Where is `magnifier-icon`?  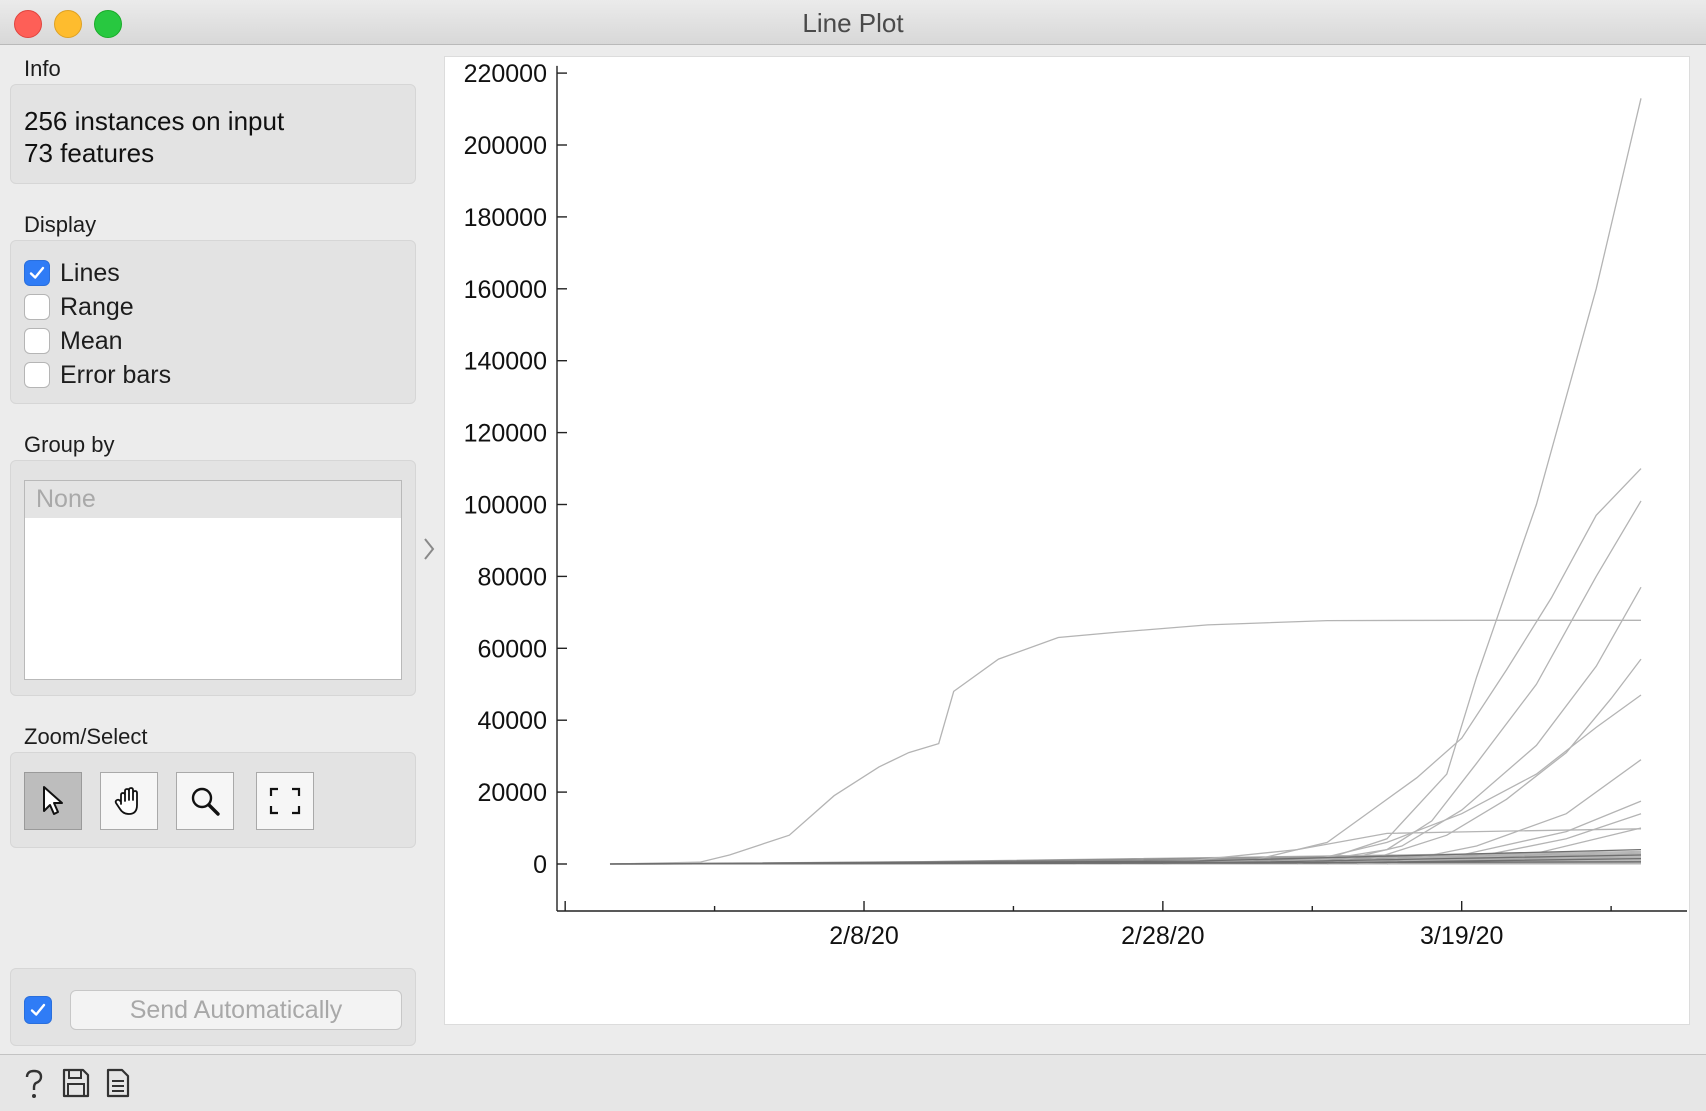
magnifier-icon is located at coordinates (205, 801).